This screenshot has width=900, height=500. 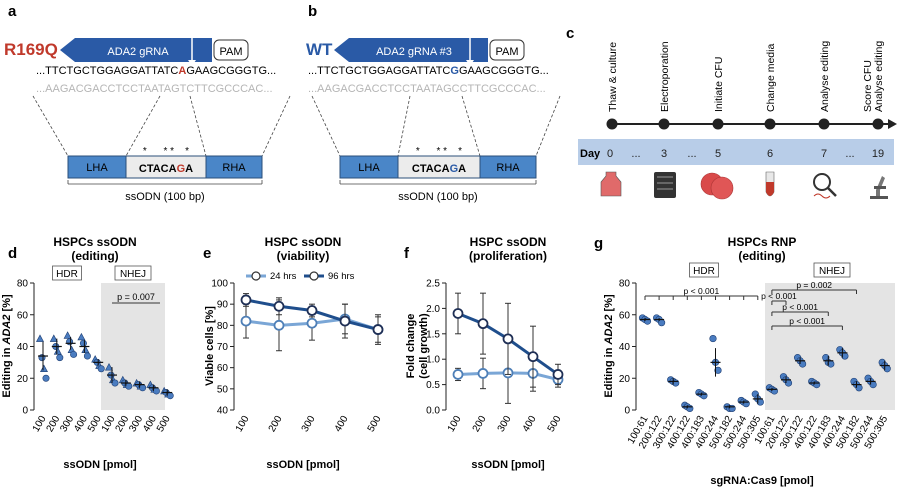 What do you see at coordinates (611, 184) in the screenshot?
I see `flask-icon` at bounding box center [611, 184].